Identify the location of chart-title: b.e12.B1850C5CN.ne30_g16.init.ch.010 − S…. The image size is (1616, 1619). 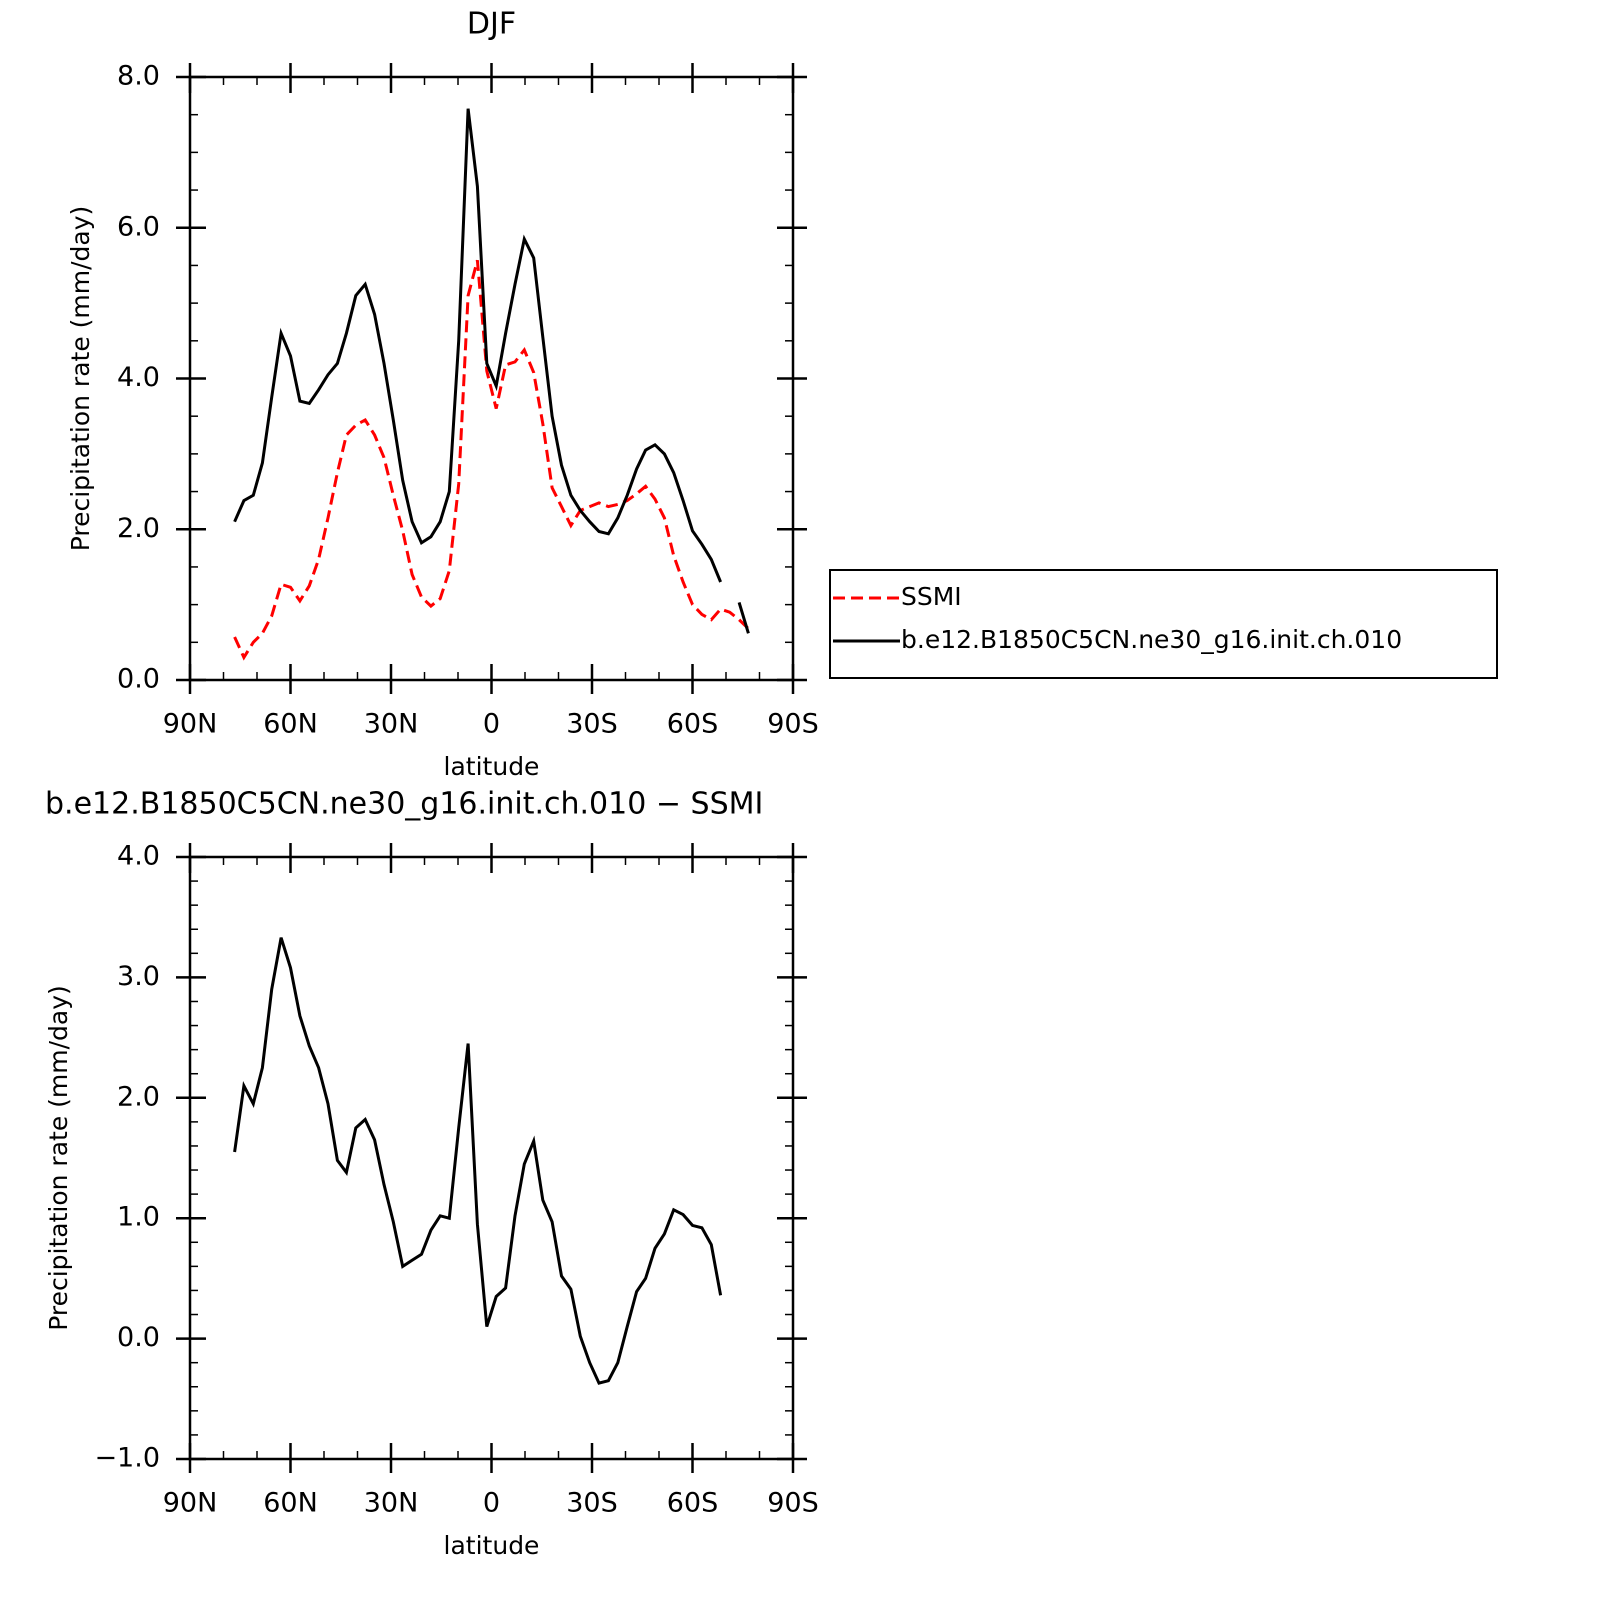
(404, 804).